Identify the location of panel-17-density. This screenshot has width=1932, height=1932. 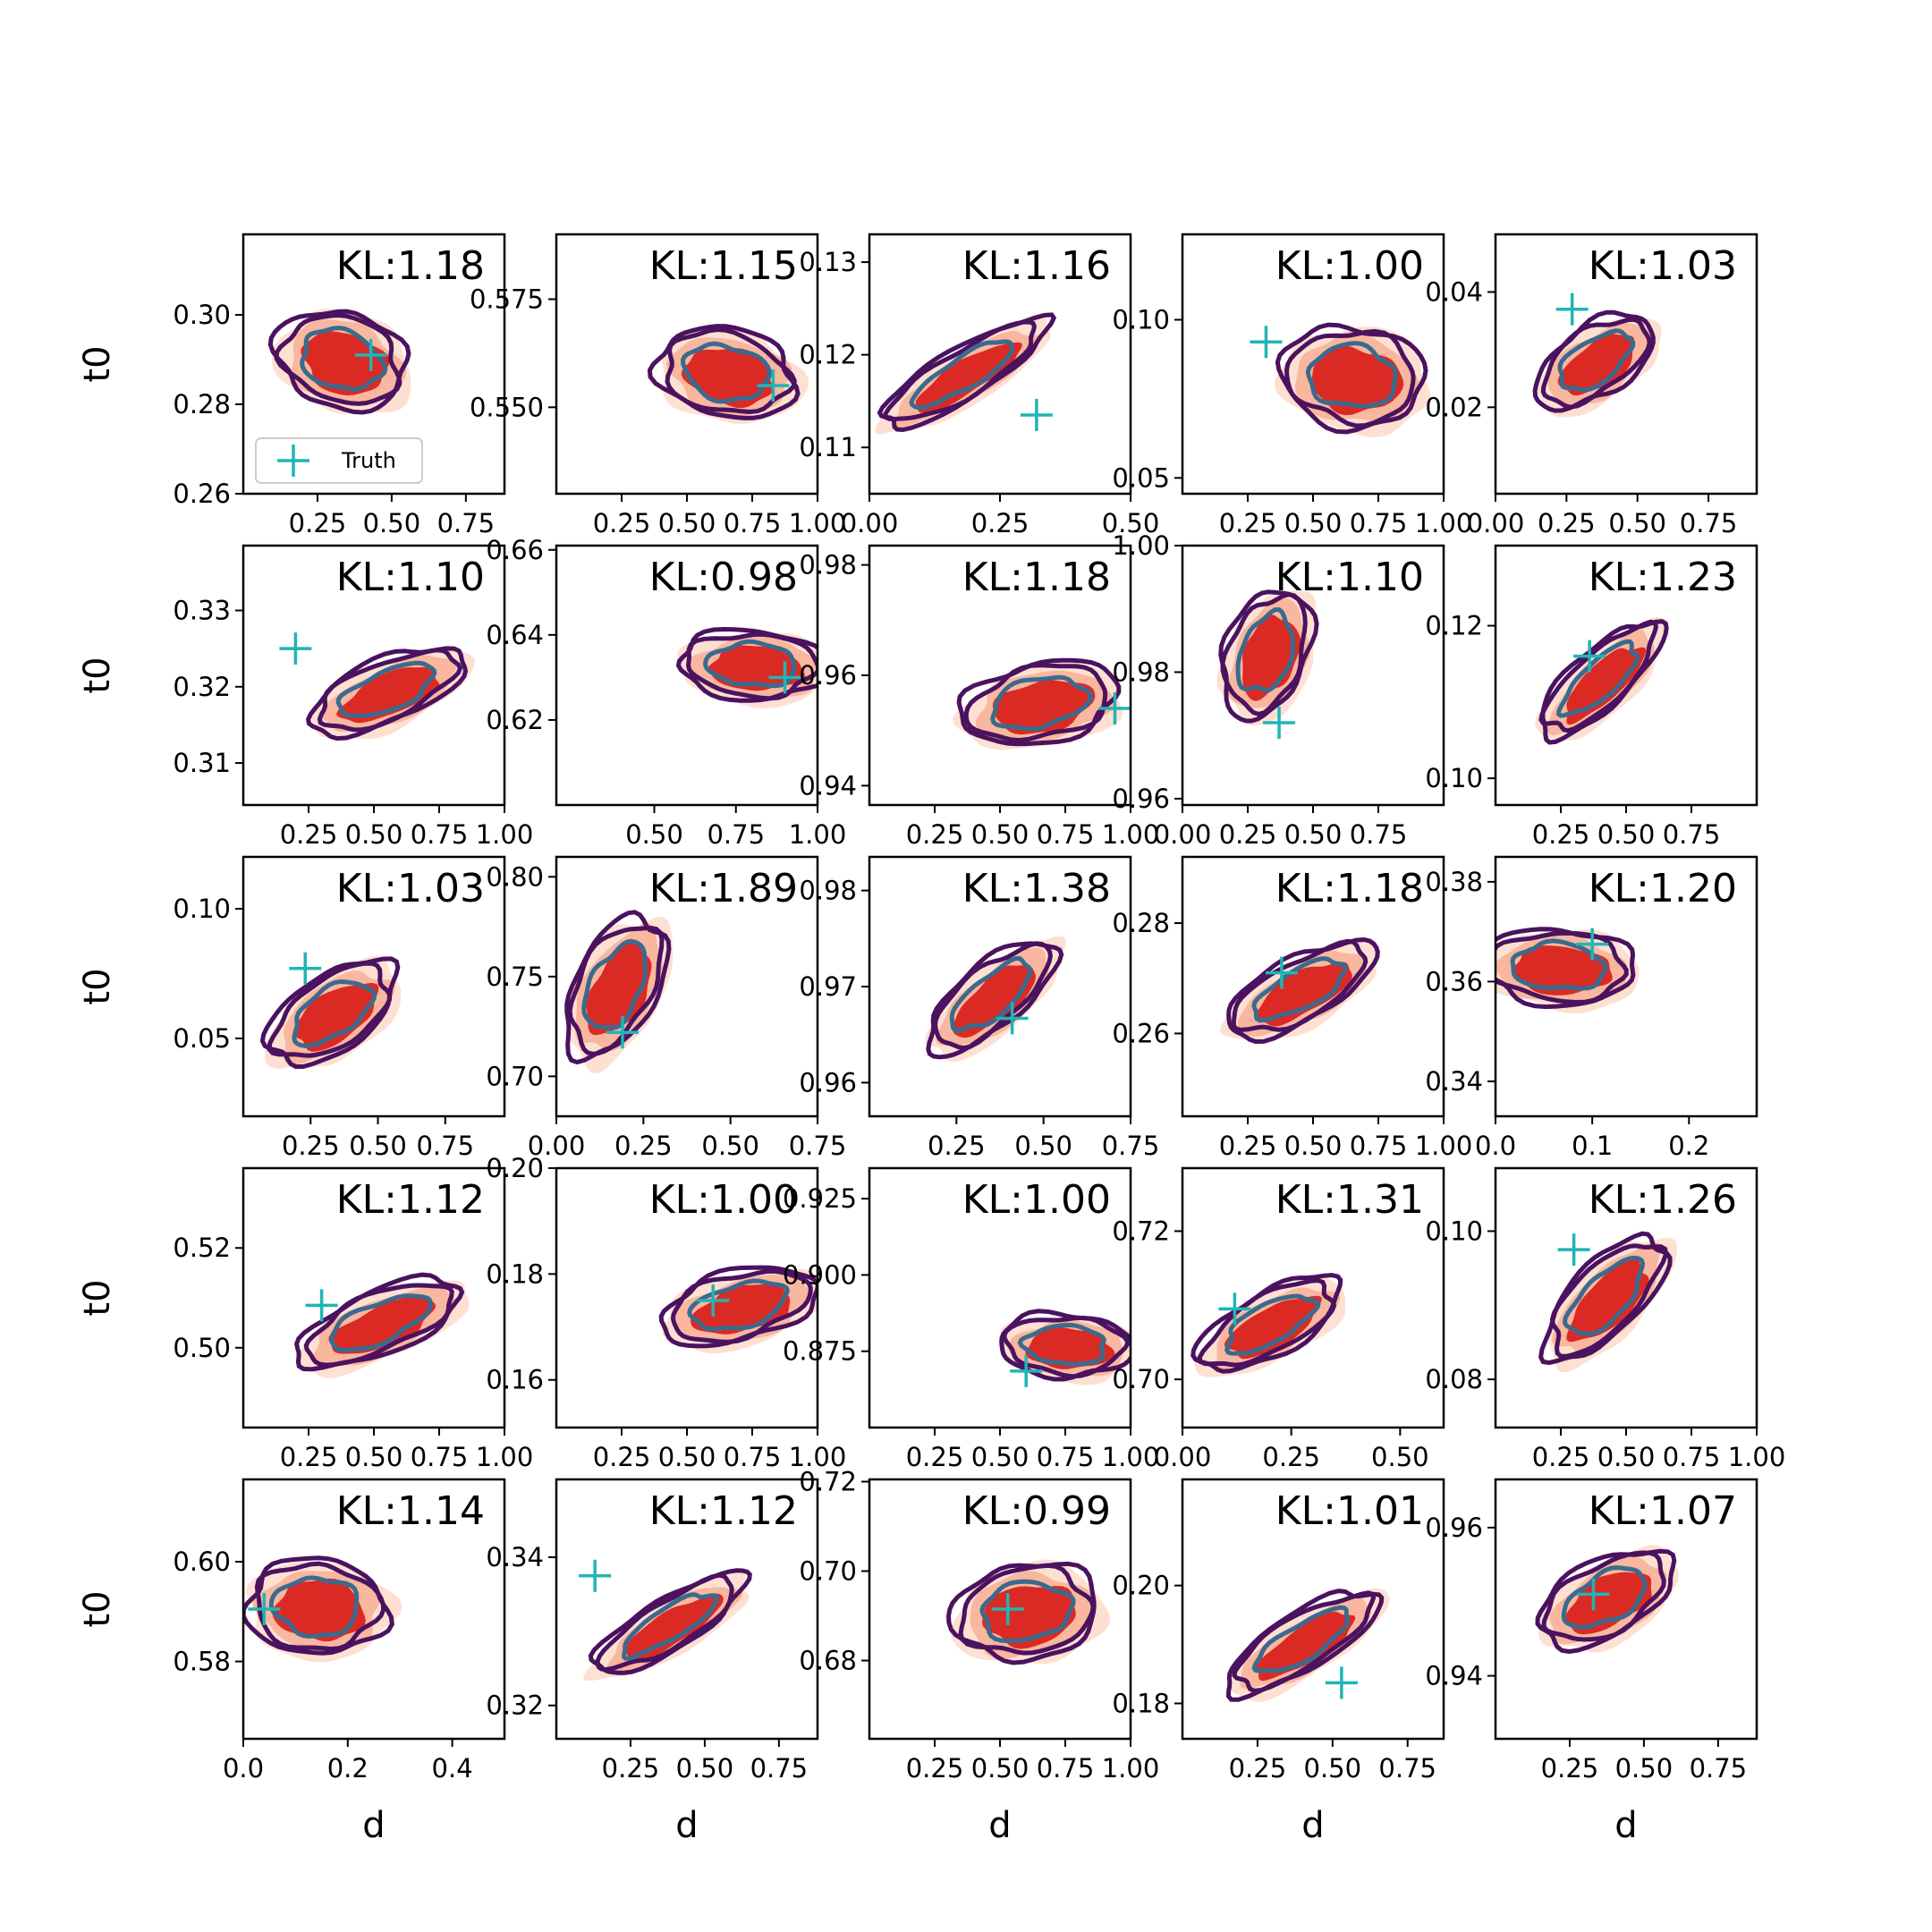
(738, 1309).